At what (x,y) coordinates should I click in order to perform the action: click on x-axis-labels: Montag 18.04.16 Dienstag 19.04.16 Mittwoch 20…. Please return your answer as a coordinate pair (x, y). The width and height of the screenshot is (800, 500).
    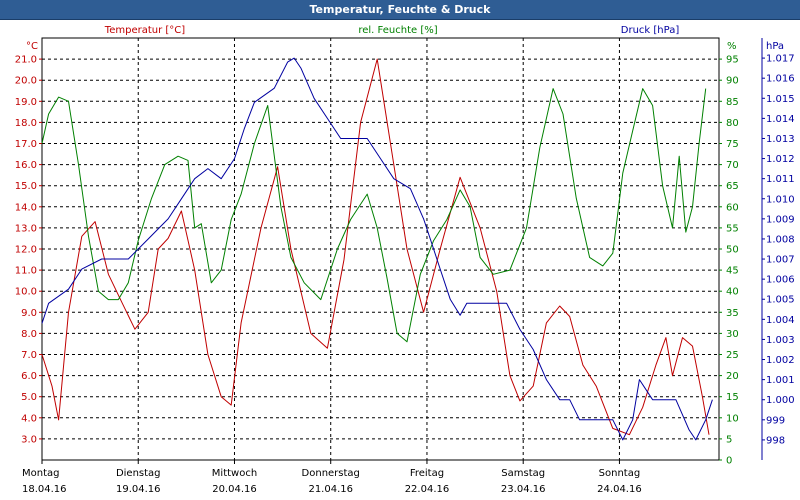
    Looking at the image, I should click on (332, 481).